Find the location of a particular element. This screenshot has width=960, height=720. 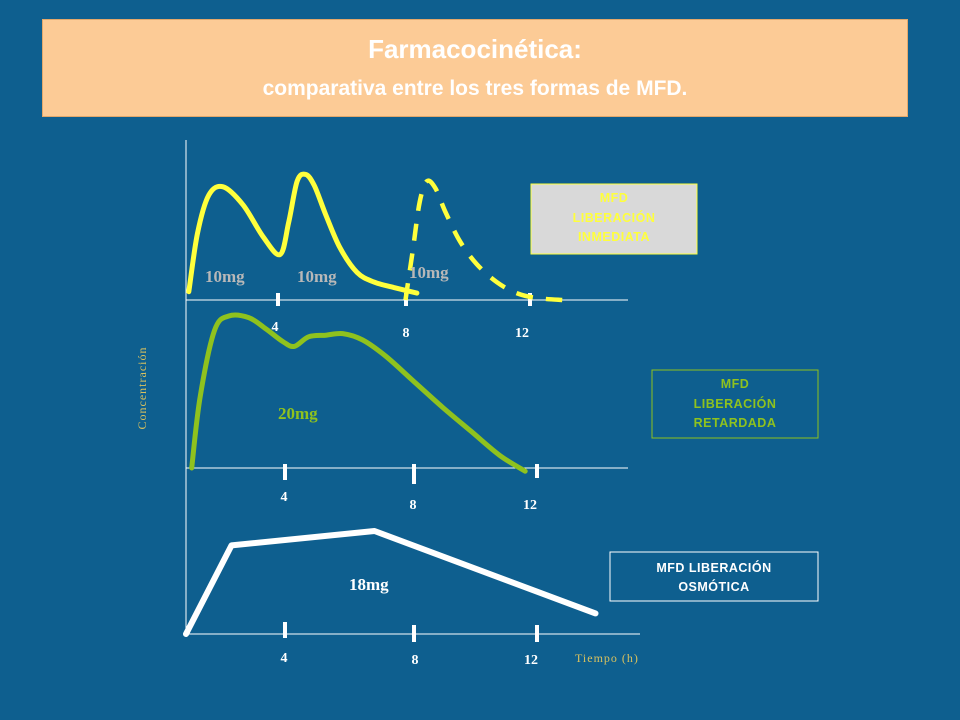

tick-label-top-8: 8 is located at coordinates (406, 333).